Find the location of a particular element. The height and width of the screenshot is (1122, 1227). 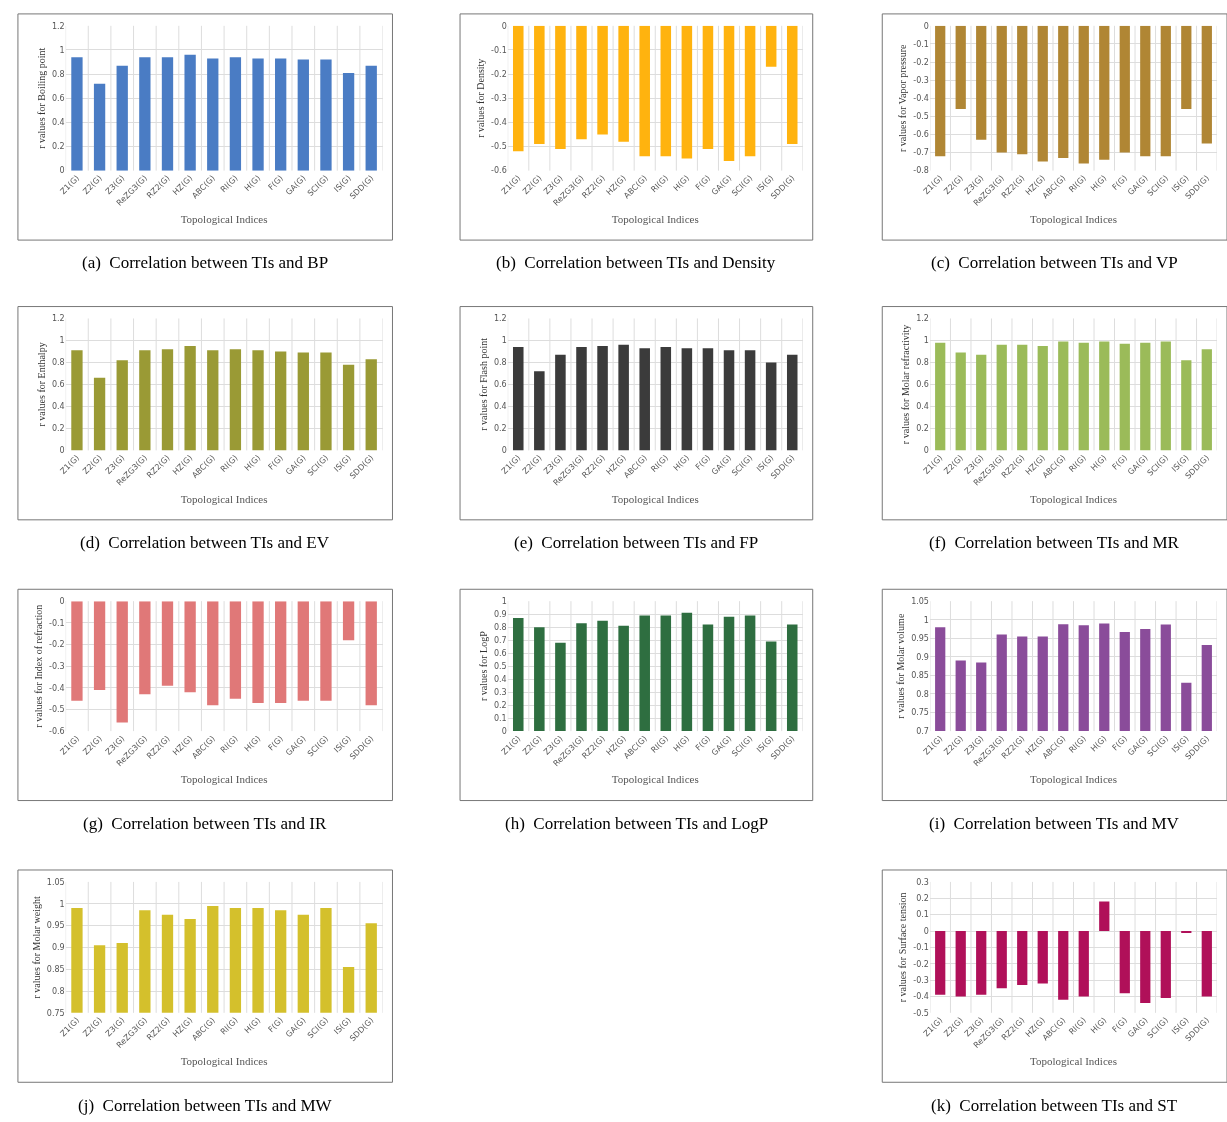

text: (d) Correlation between TIs and EV is located at coordinates (205, 542).